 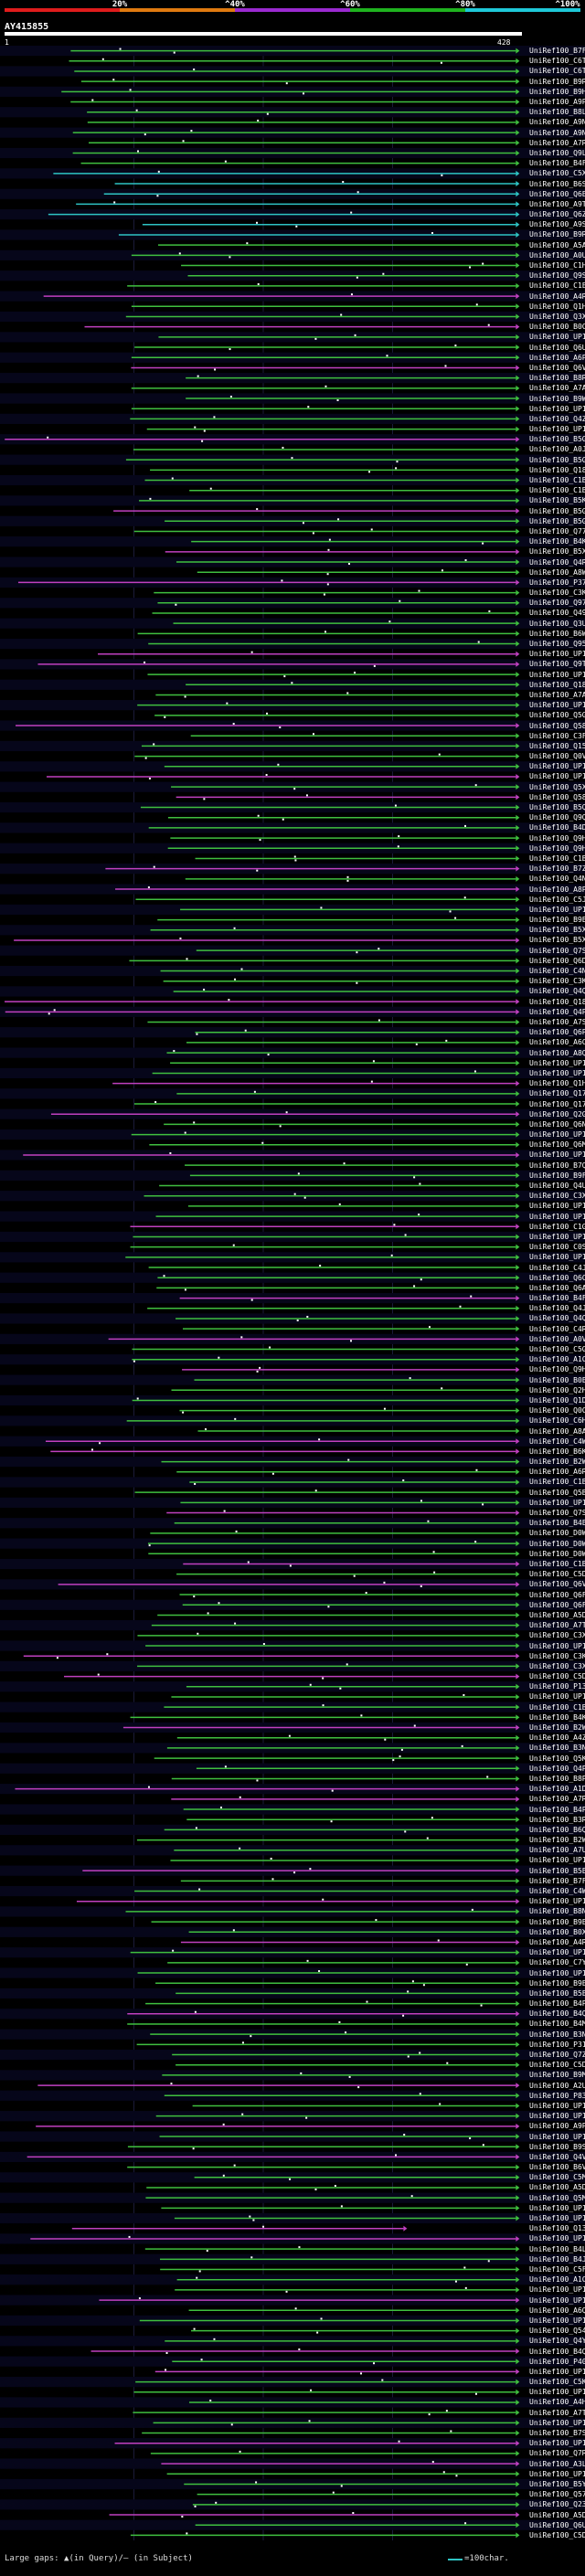 I want to click on hit-label: UniRef100_Q6VM43, so click(x=557, y=367).